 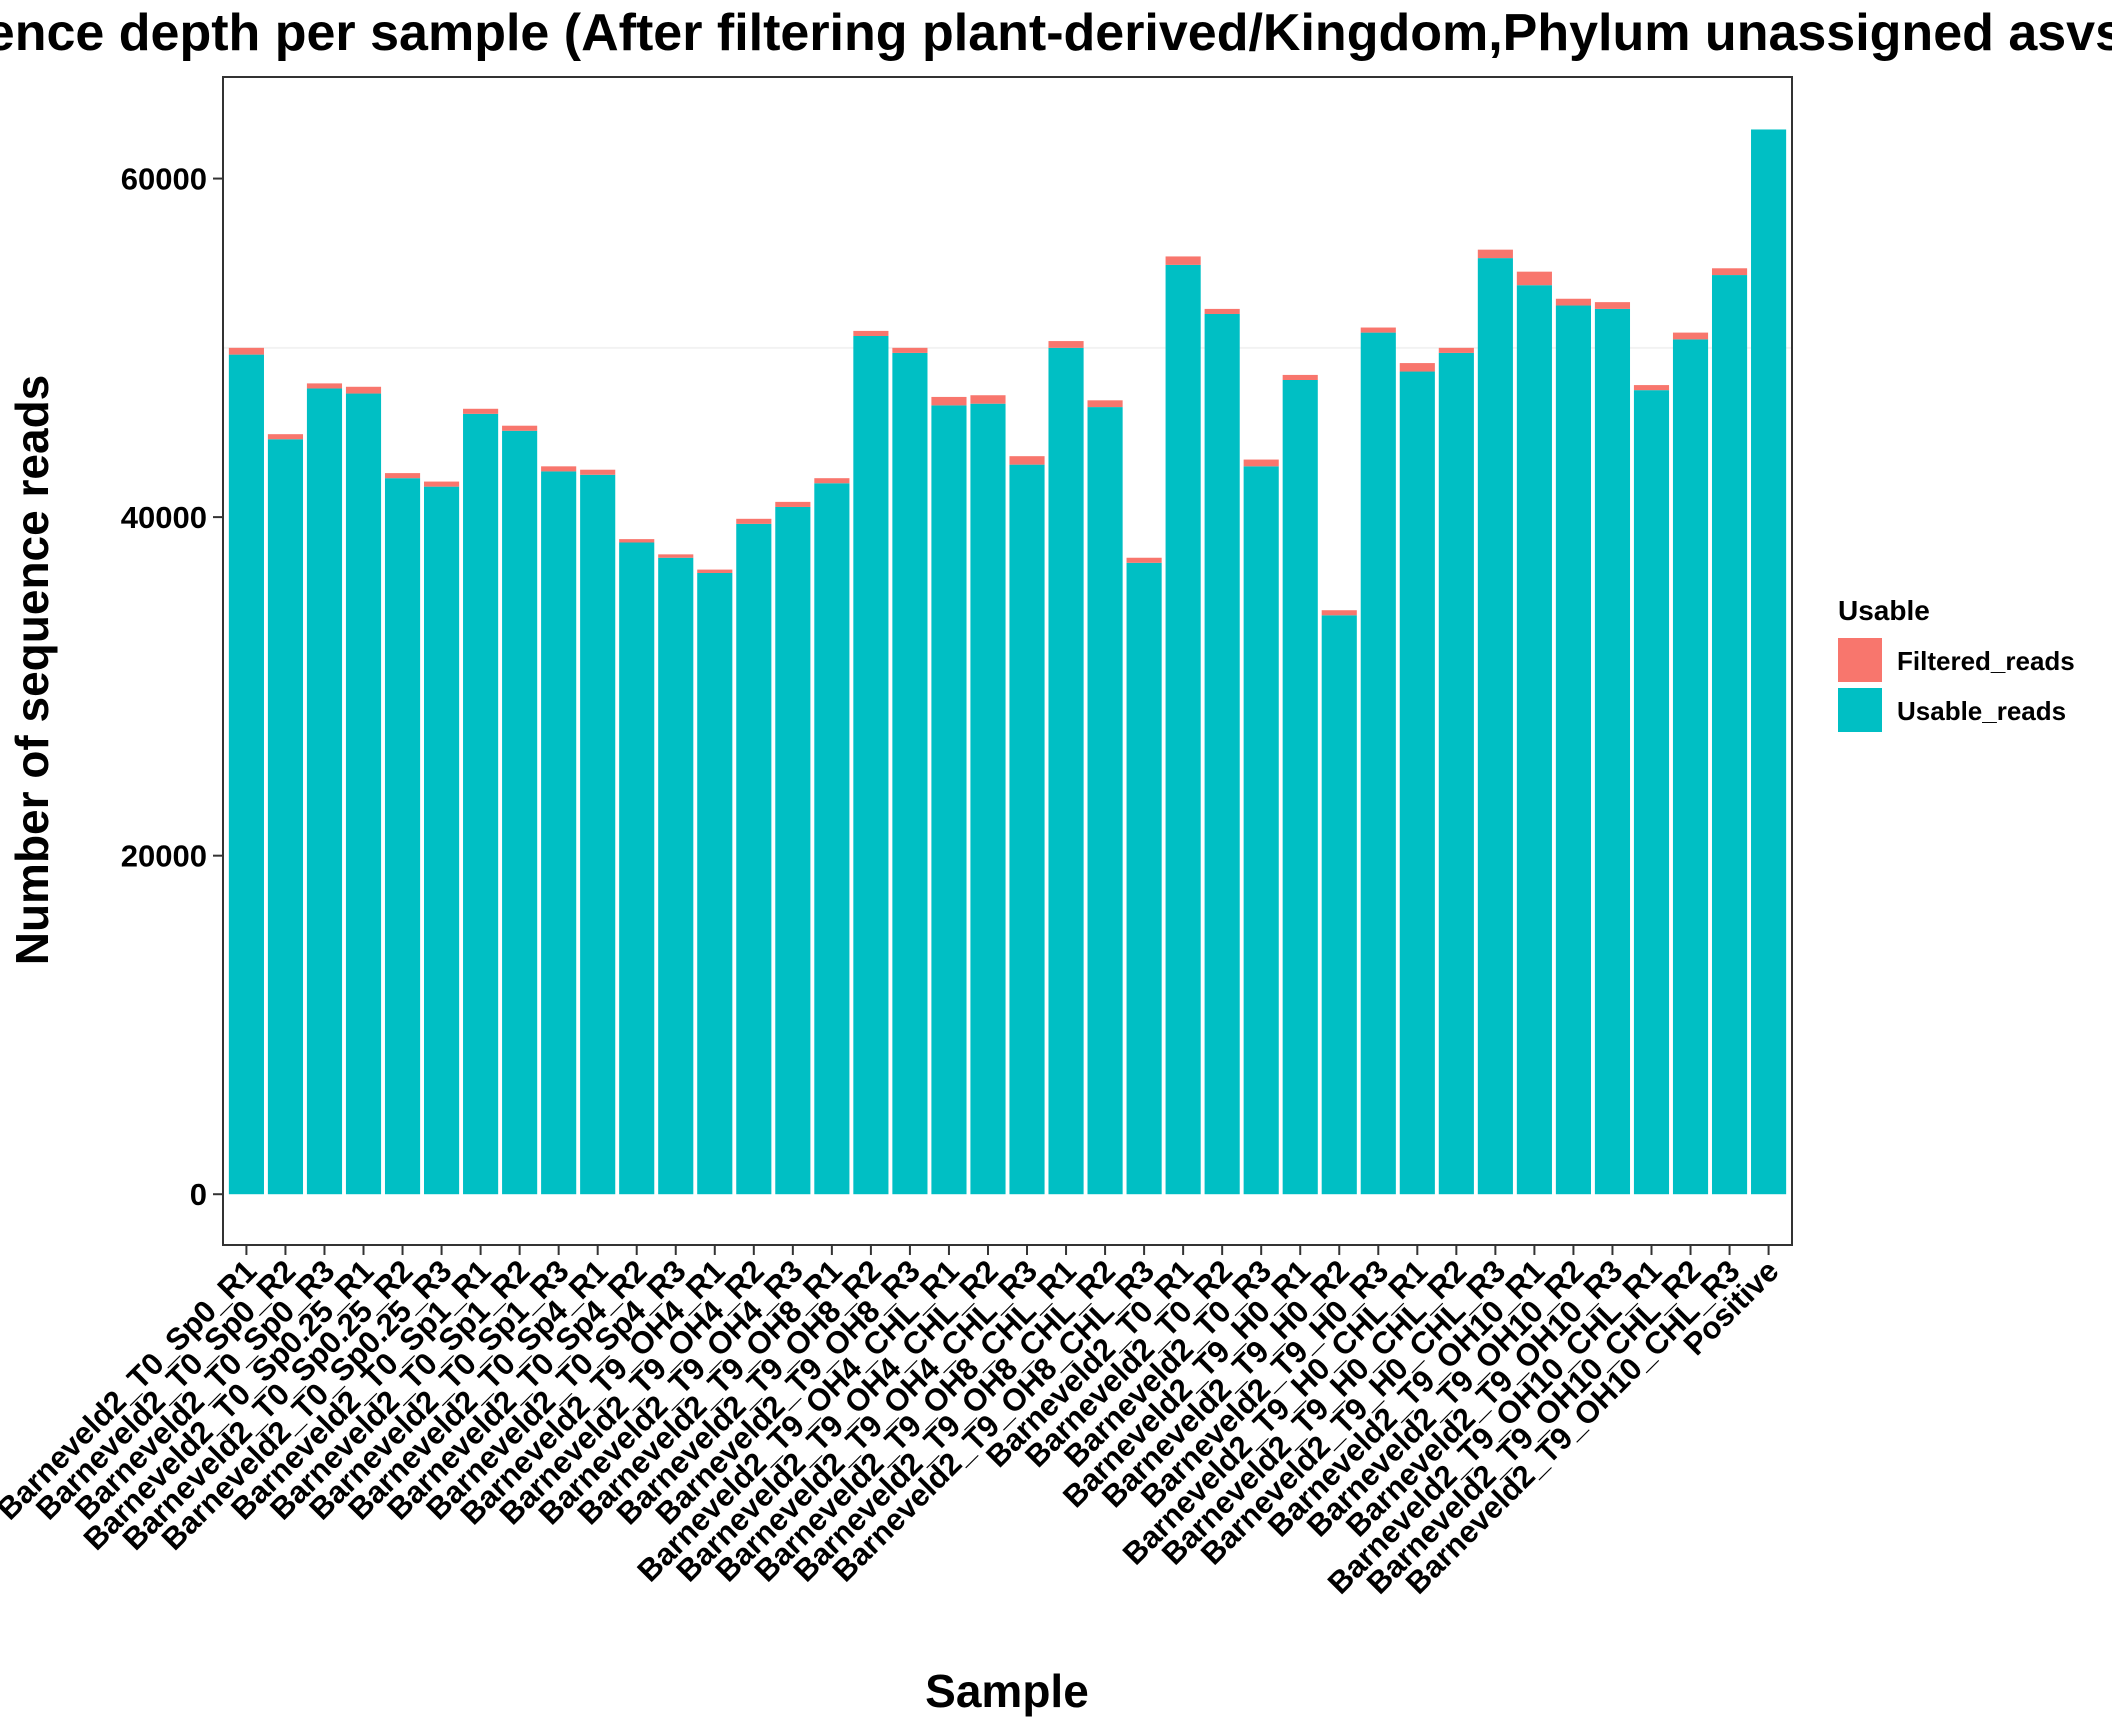 I want to click on legend-title: Usable, so click(x=1884, y=610).